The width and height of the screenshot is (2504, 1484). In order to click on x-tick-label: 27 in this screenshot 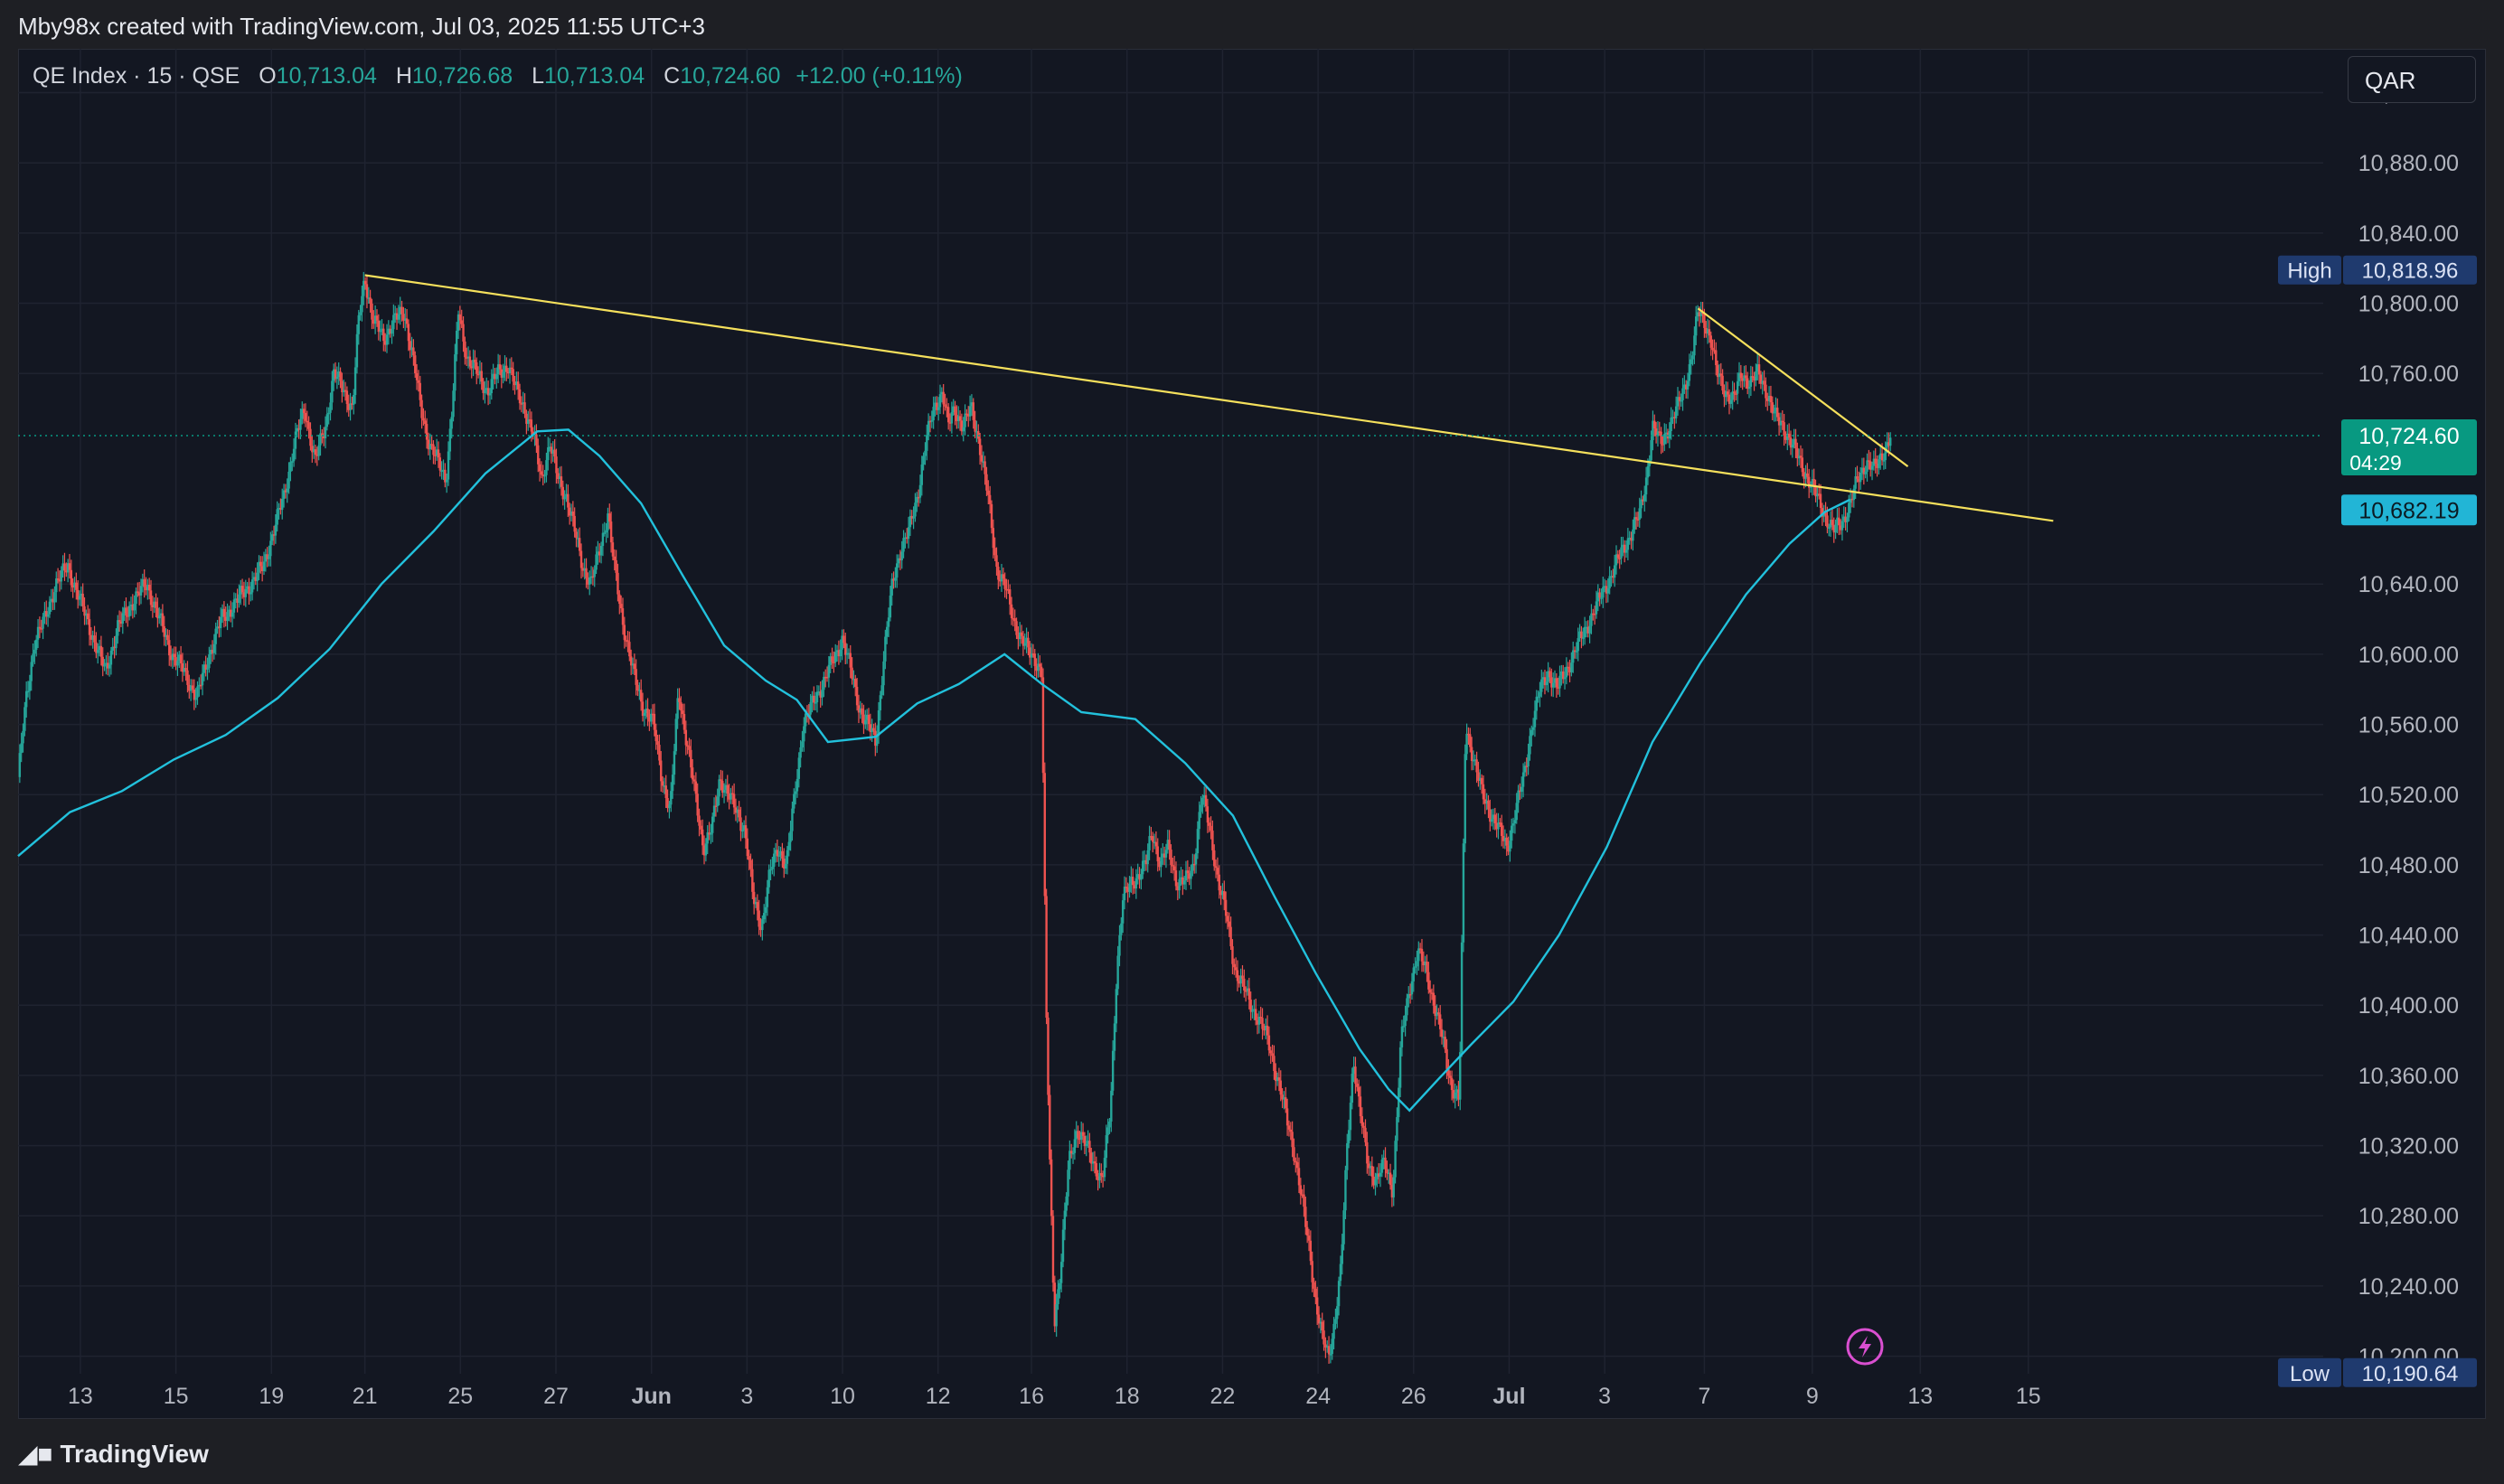, I will do `click(556, 1396)`.